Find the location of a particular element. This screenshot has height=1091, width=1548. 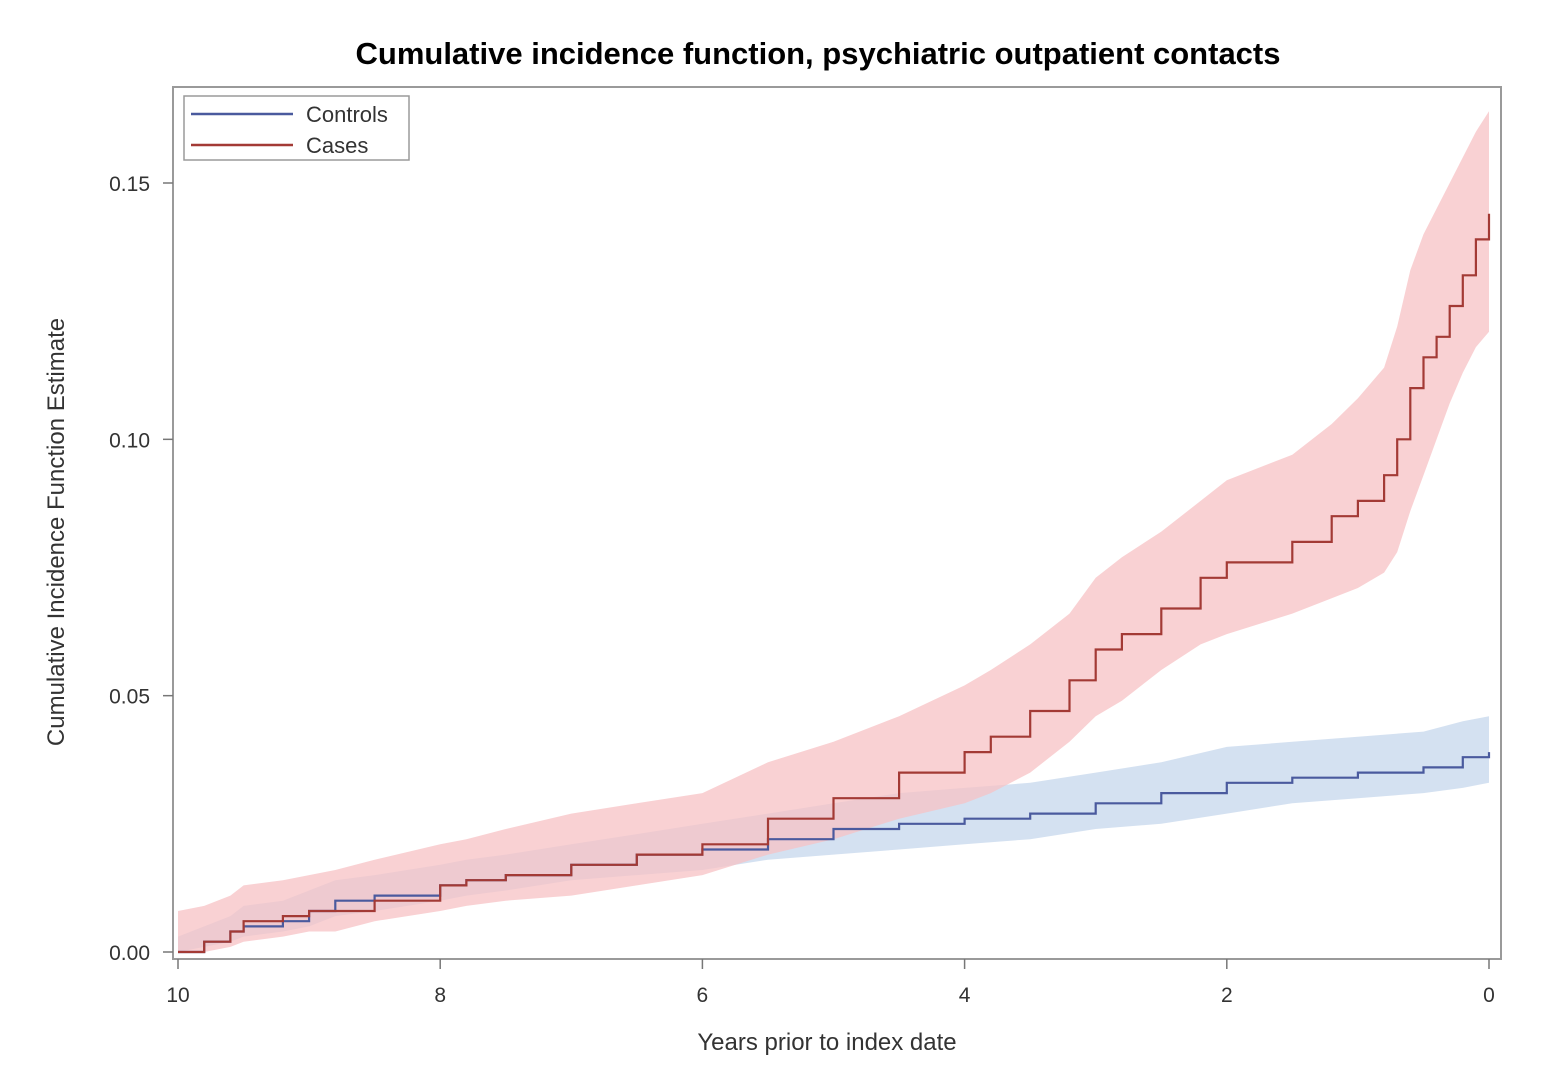

y-axis-label: Cumulative Incidence Function Estimate is located at coordinates (56, 532).